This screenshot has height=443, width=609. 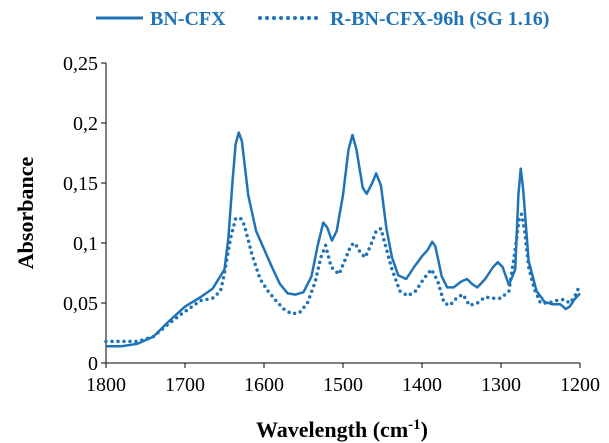 What do you see at coordinates (106, 385) in the screenshot?
I see `x-tick-label: 1800` at bounding box center [106, 385].